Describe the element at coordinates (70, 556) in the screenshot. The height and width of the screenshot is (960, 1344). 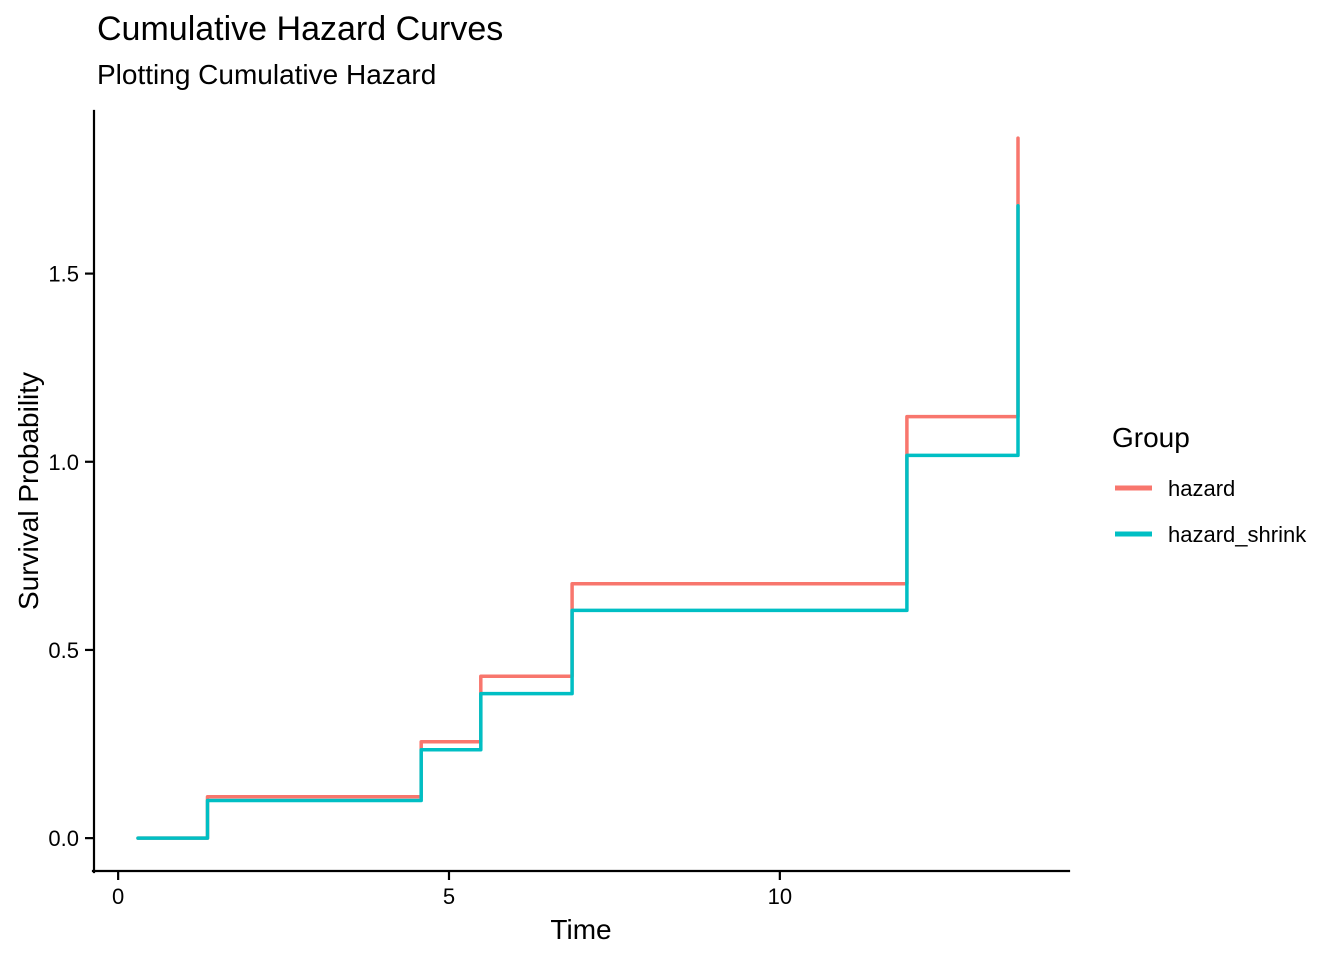
I see `y-axis-ticks: 0.0 0.5 1.0 1.5` at that location.